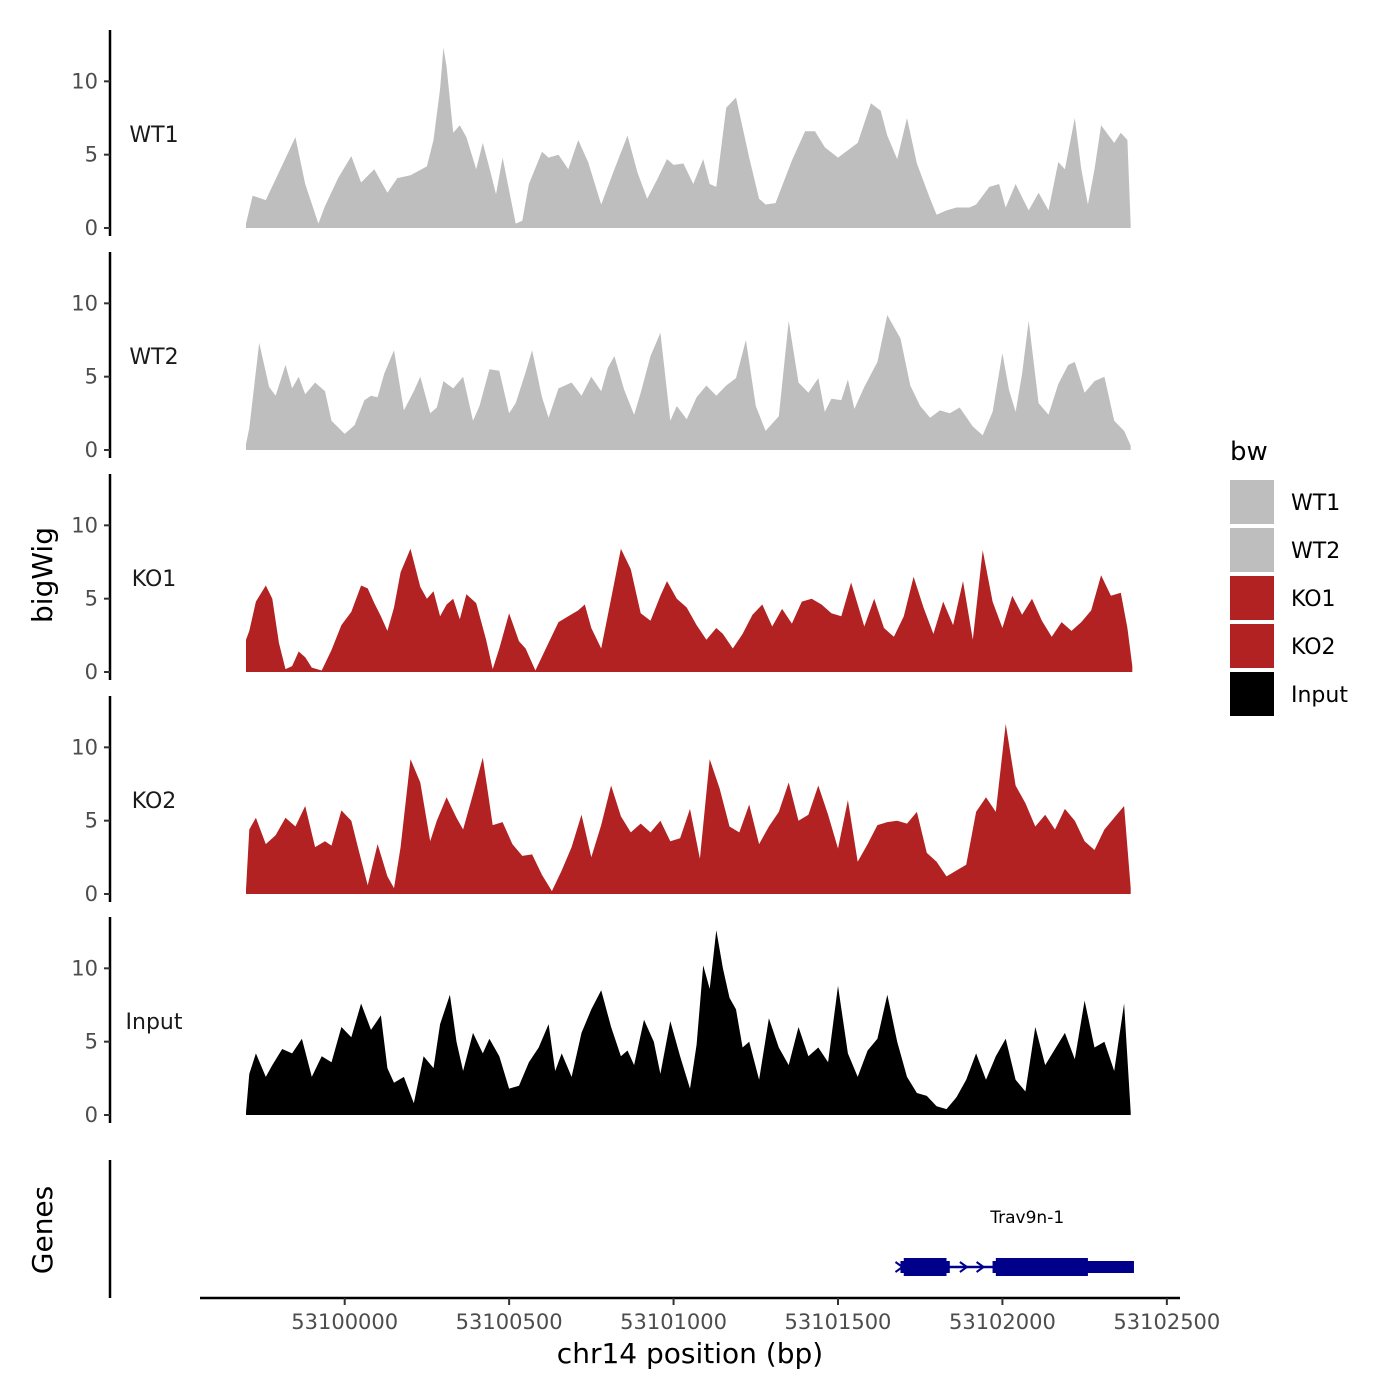 The image size is (1400, 1400). What do you see at coordinates (42, 575) in the screenshot?
I see `y-axis-title: bigWig` at bounding box center [42, 575].